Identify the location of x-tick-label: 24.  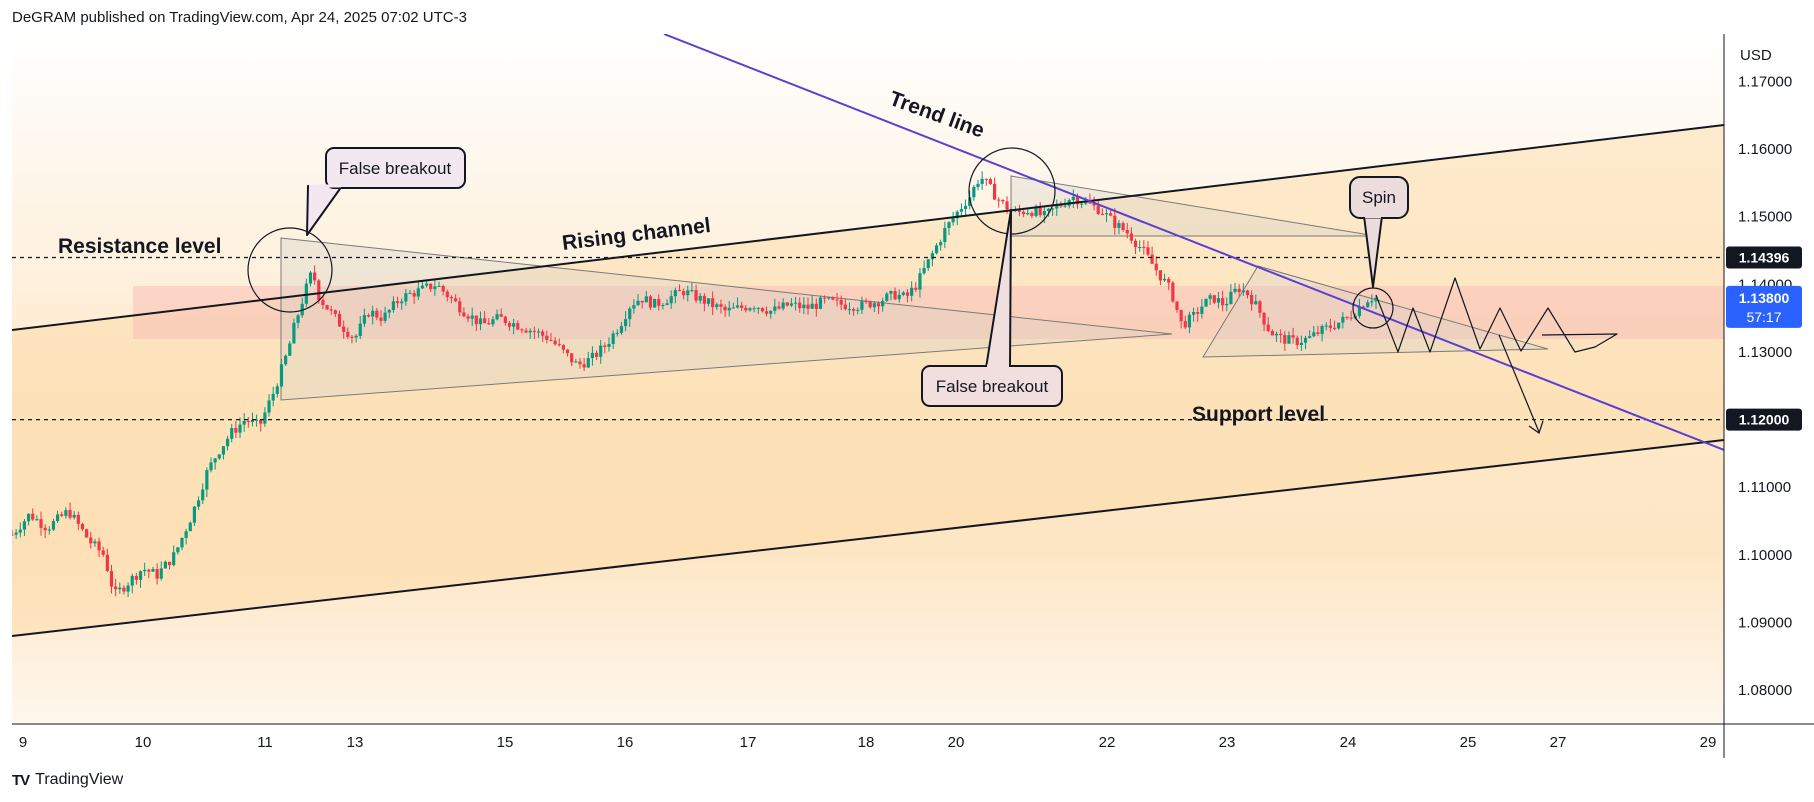
(1348, 742).